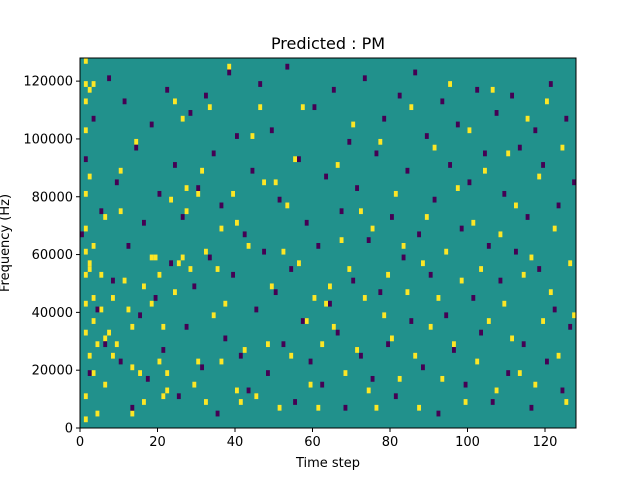 The image size is (640, 480). What do you see at coordinates (52, 371) in the screenshot?
I see `y-tick-label: 20000` at bounding box center [52, 371].